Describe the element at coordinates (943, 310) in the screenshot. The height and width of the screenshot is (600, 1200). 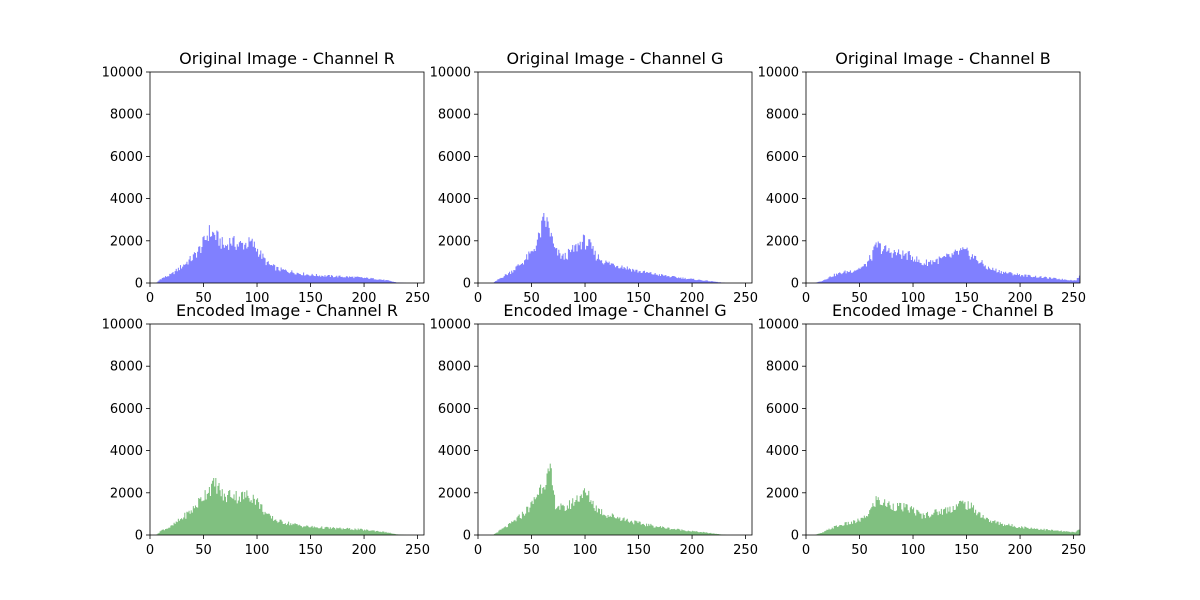
I see `subplot-title: Encoded Image - Channel B` at that location.